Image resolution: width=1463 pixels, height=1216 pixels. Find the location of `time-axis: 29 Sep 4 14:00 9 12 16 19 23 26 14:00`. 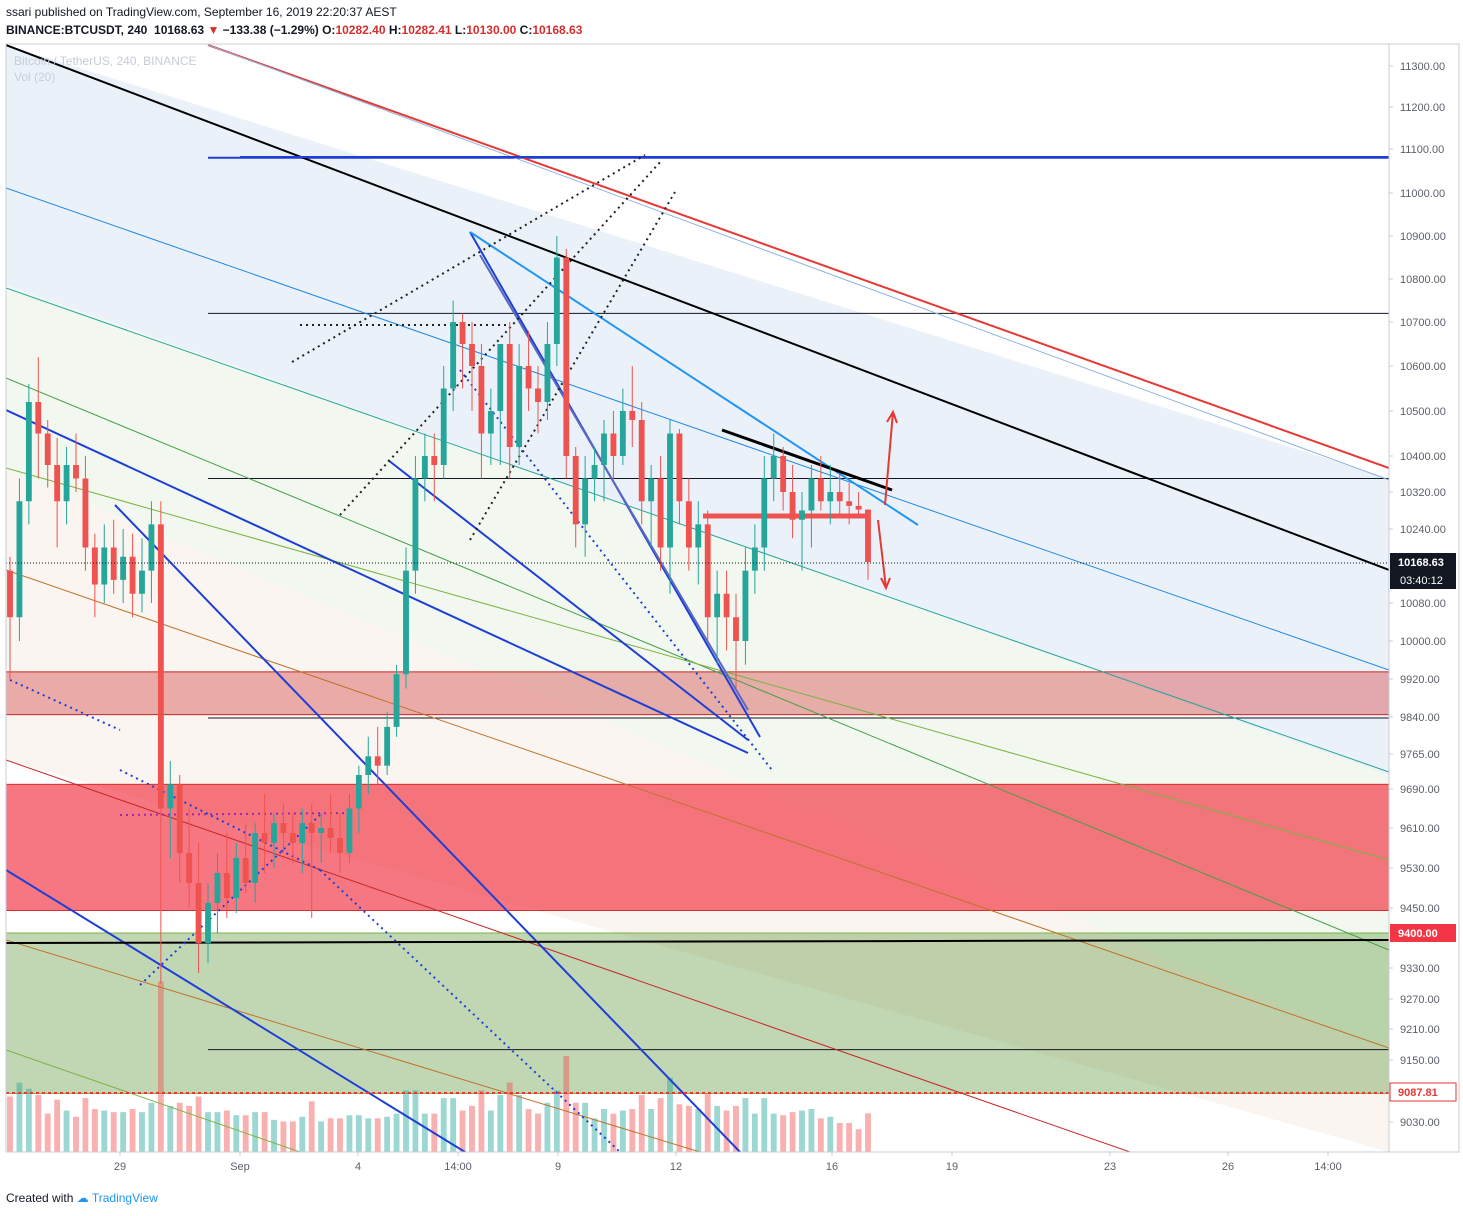

time-axis: 29 Sep 4 14:00 9 12 16 19 23 26 14:00 is located at coordinates (728, 1162).